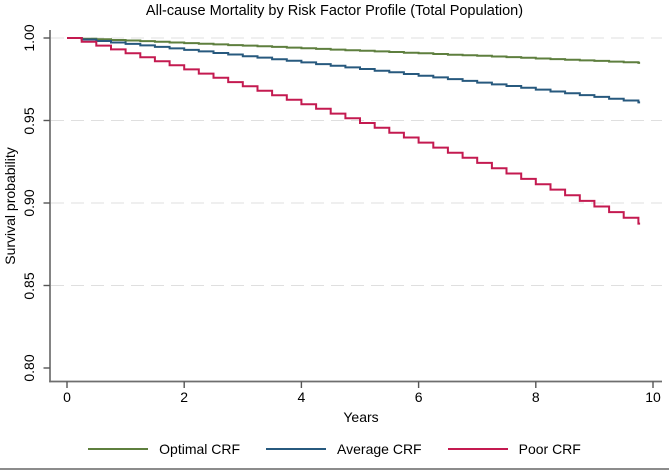 Image resolution: width=669 pixels, height=470 pixels. What do you see at coordinates (549, 449) in the screenshot?
I see `legend-label: Poor CRF` at bounding box center [549, 449].